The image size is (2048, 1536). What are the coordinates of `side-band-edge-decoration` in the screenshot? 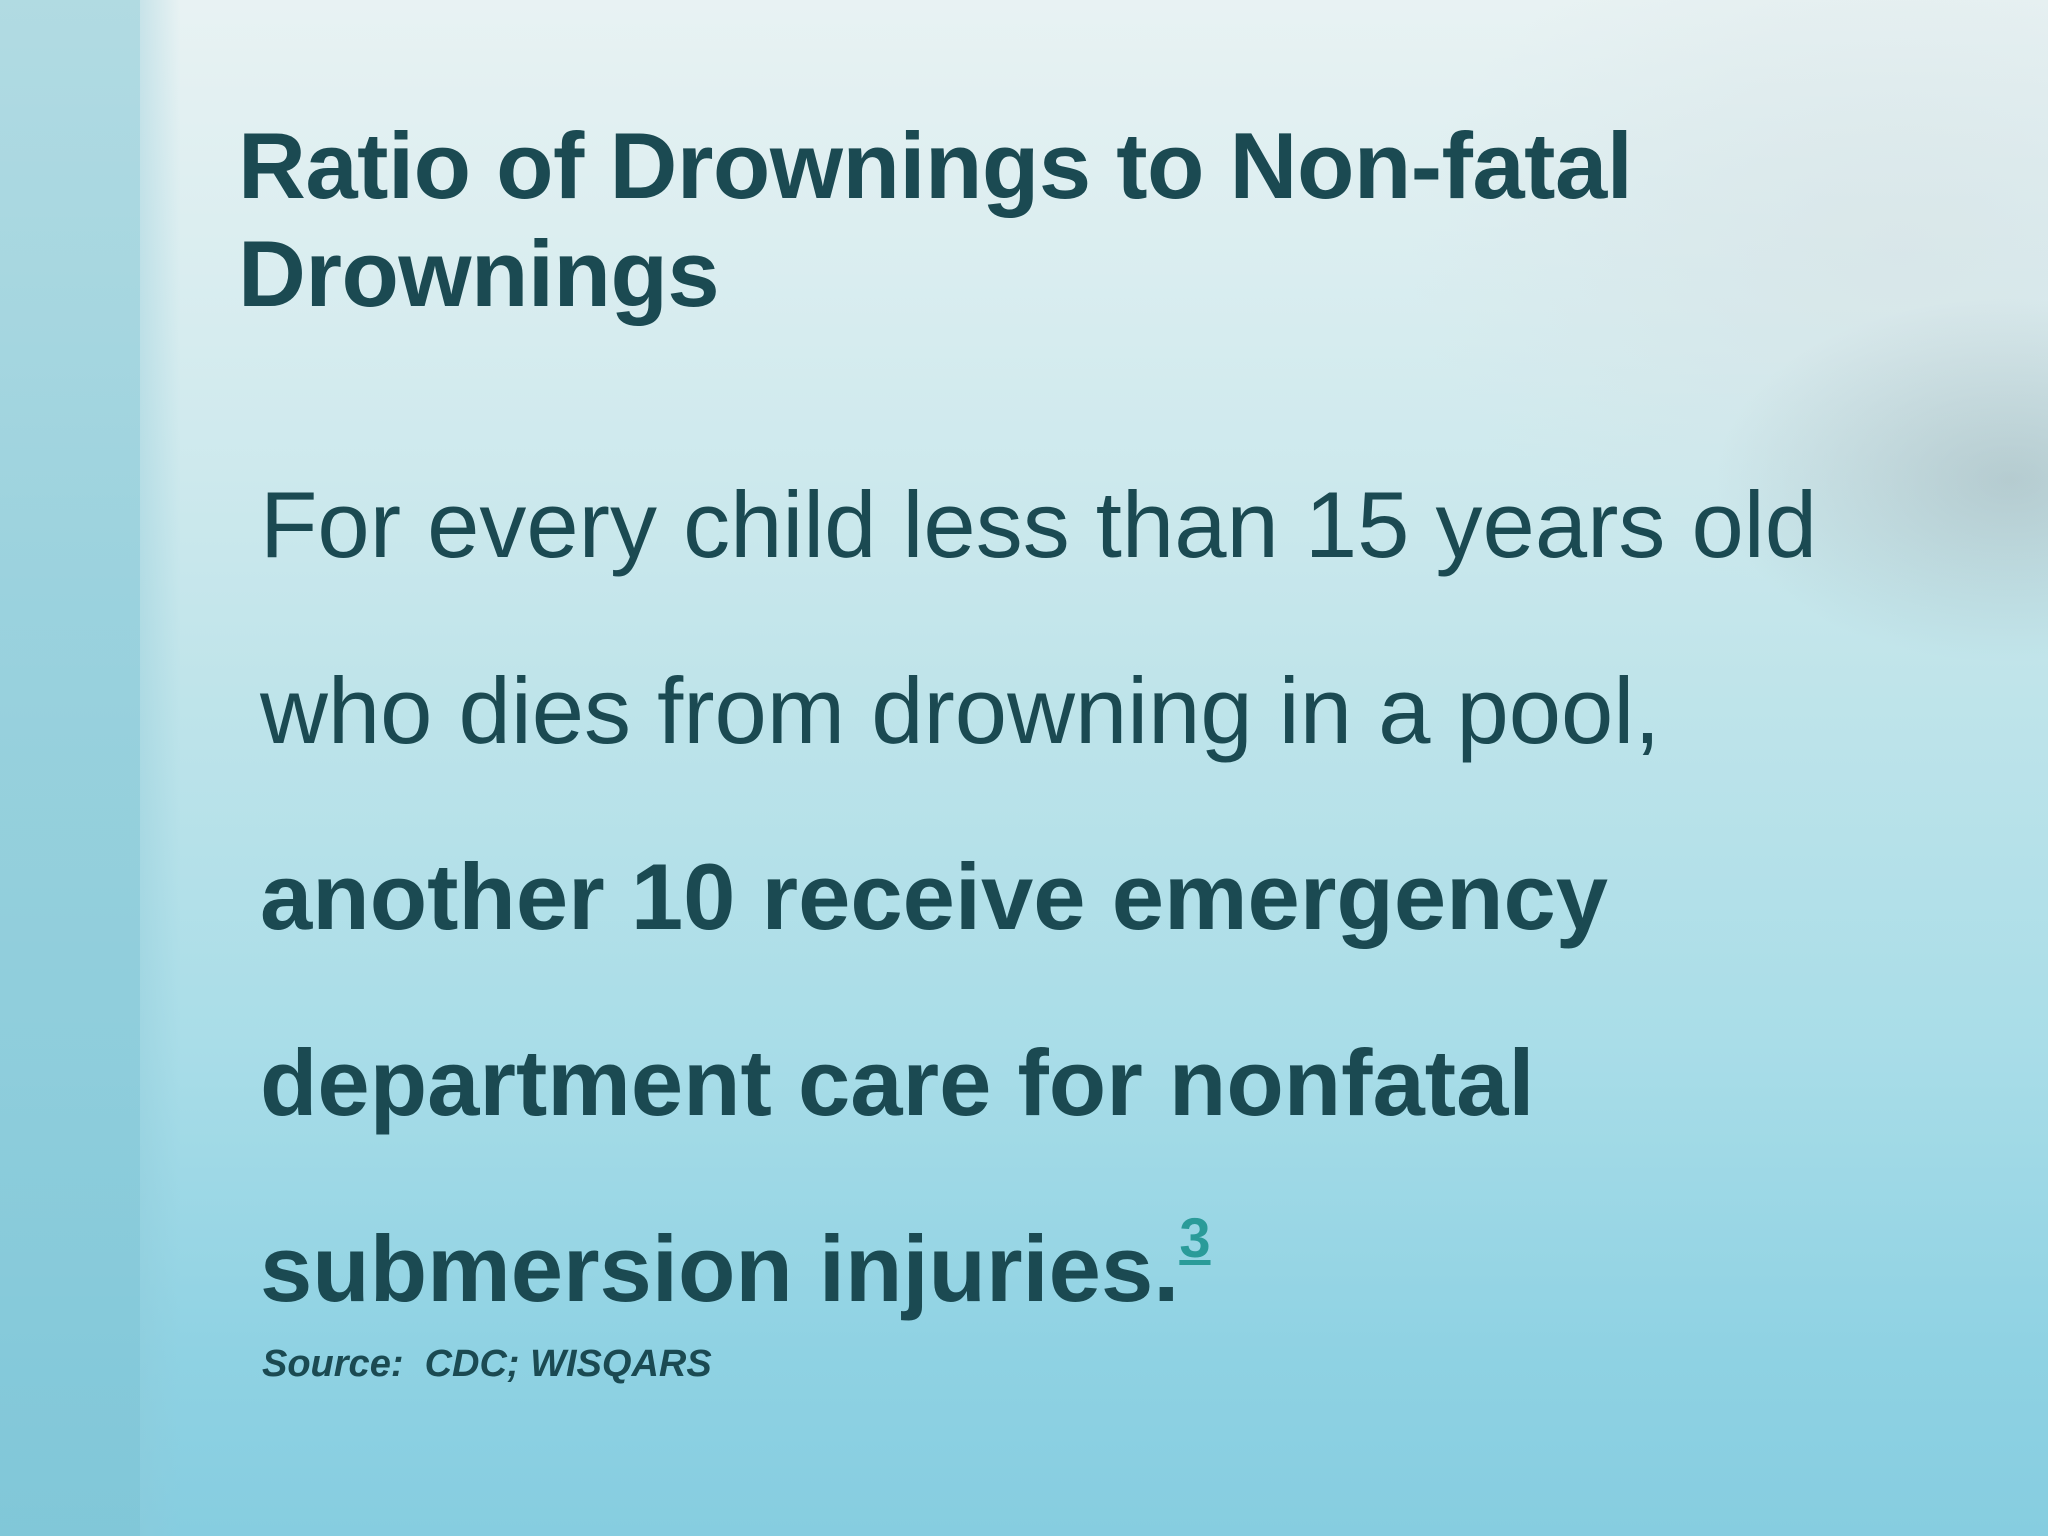 It's located at (160, 768).